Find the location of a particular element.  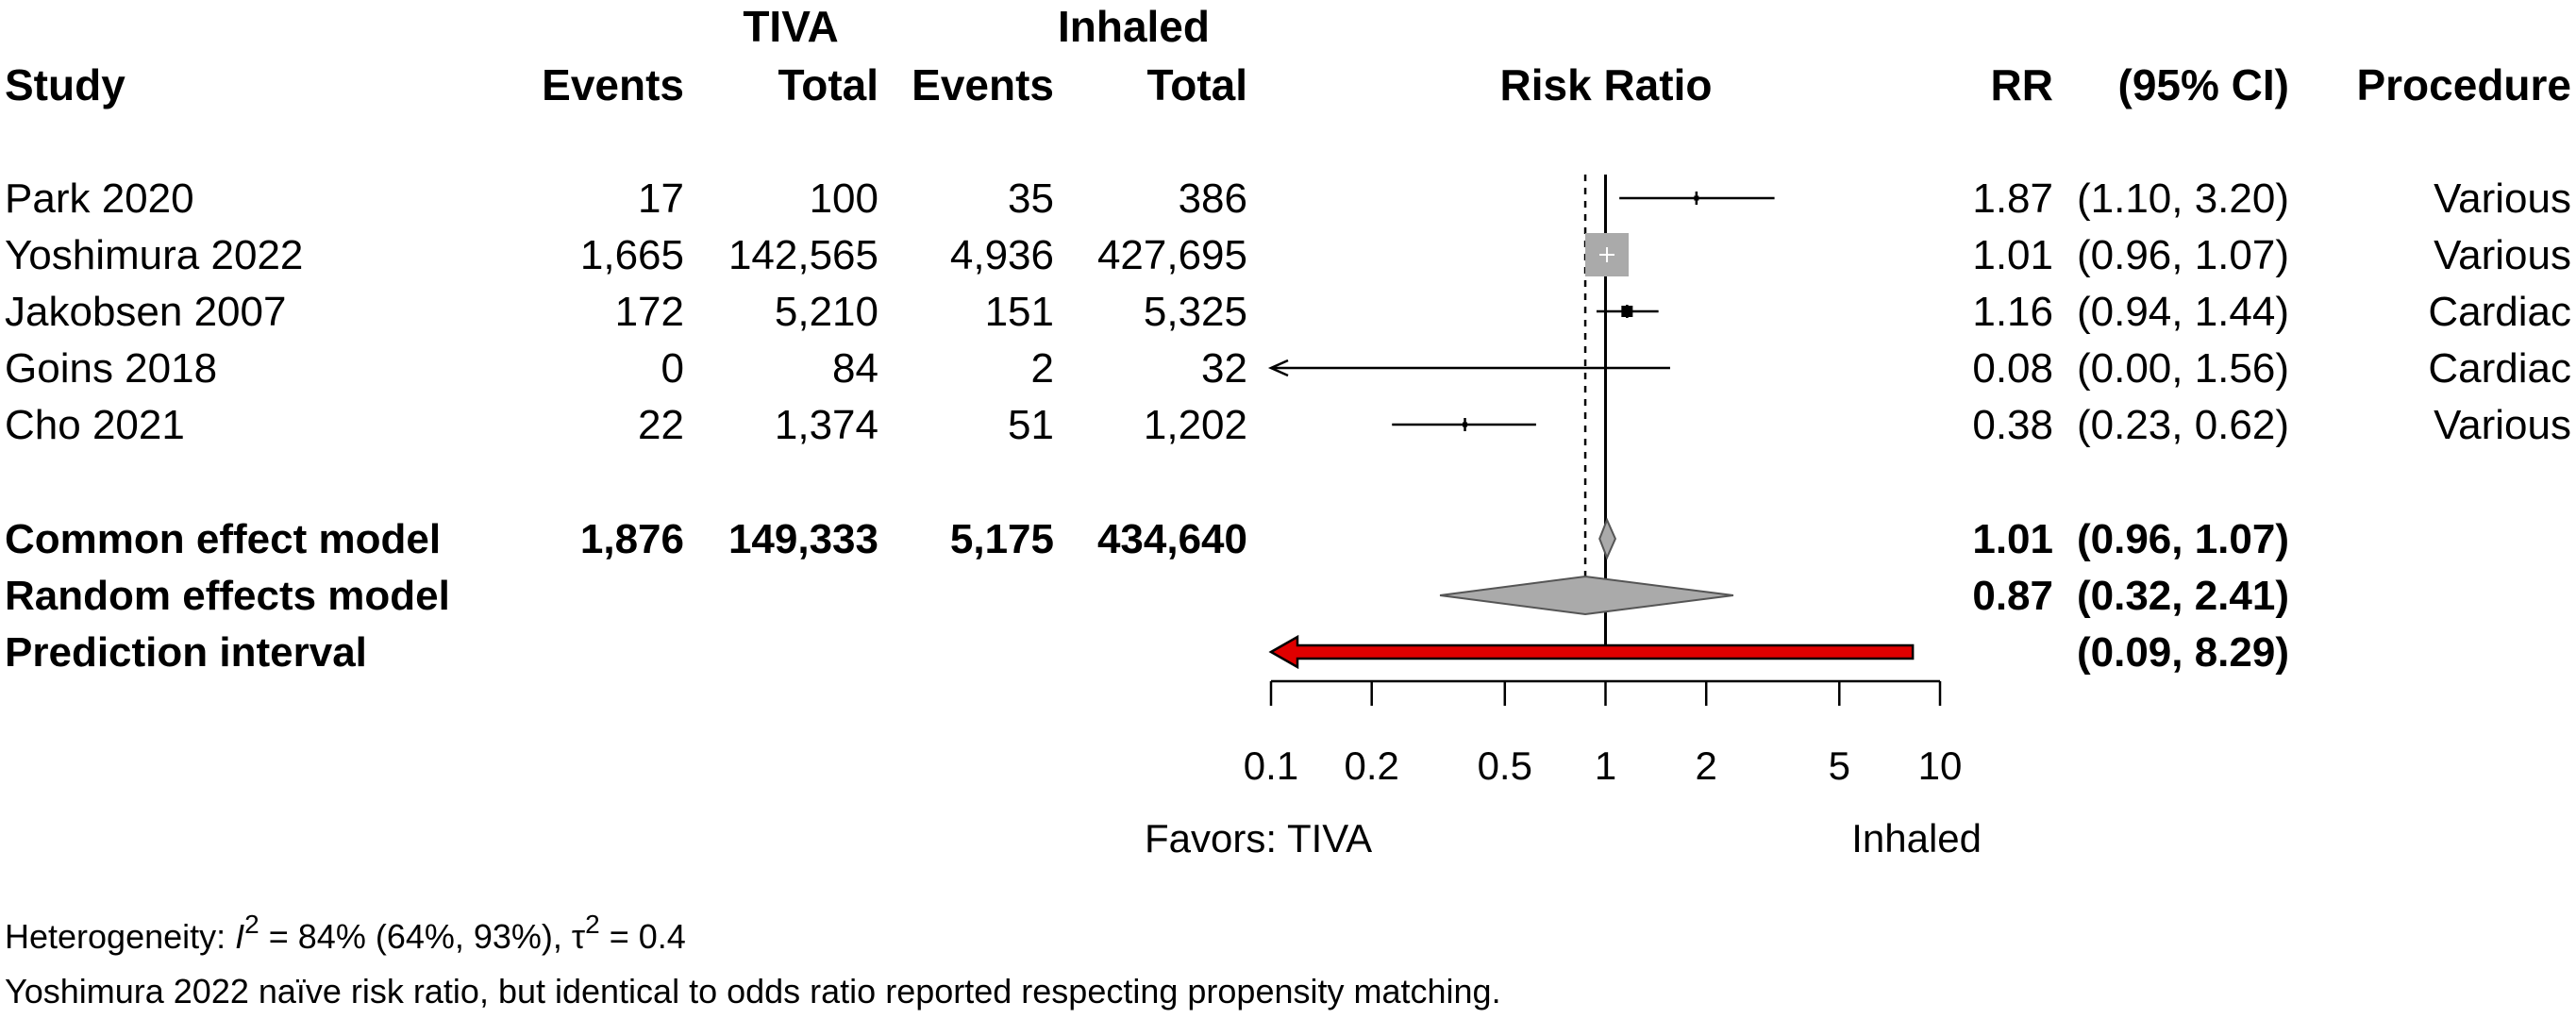

row-tiva-total: 84 is located at coordinates (855, 368).